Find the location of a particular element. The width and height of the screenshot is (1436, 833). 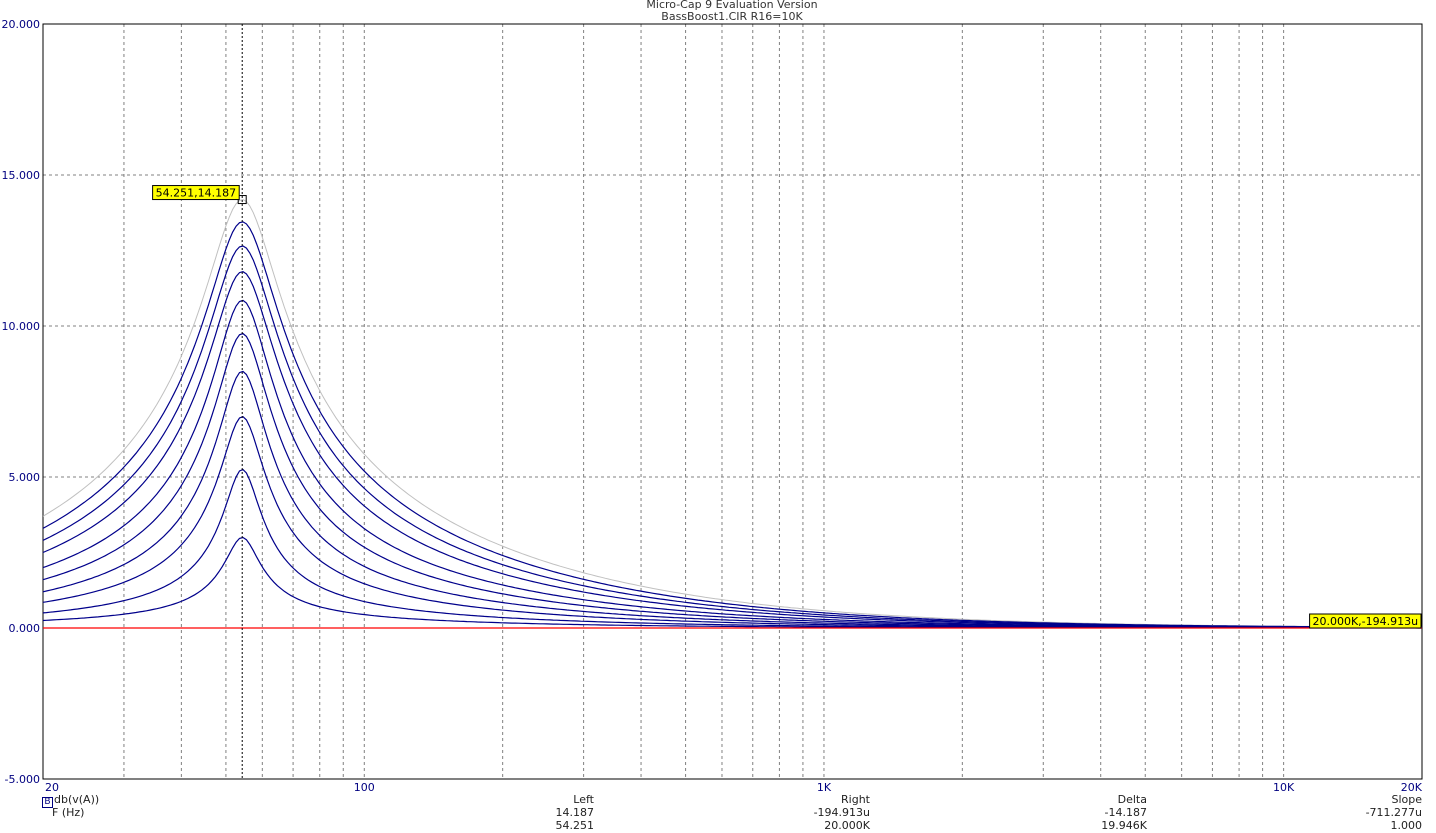

legend-x-label: F (Hz) is located at coordinates (68, 812).